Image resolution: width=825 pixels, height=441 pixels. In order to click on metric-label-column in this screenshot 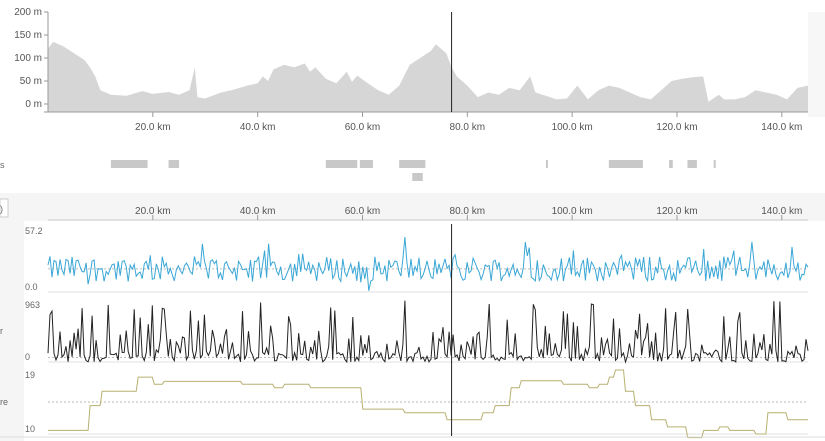, I will do `click(12, 331)`.